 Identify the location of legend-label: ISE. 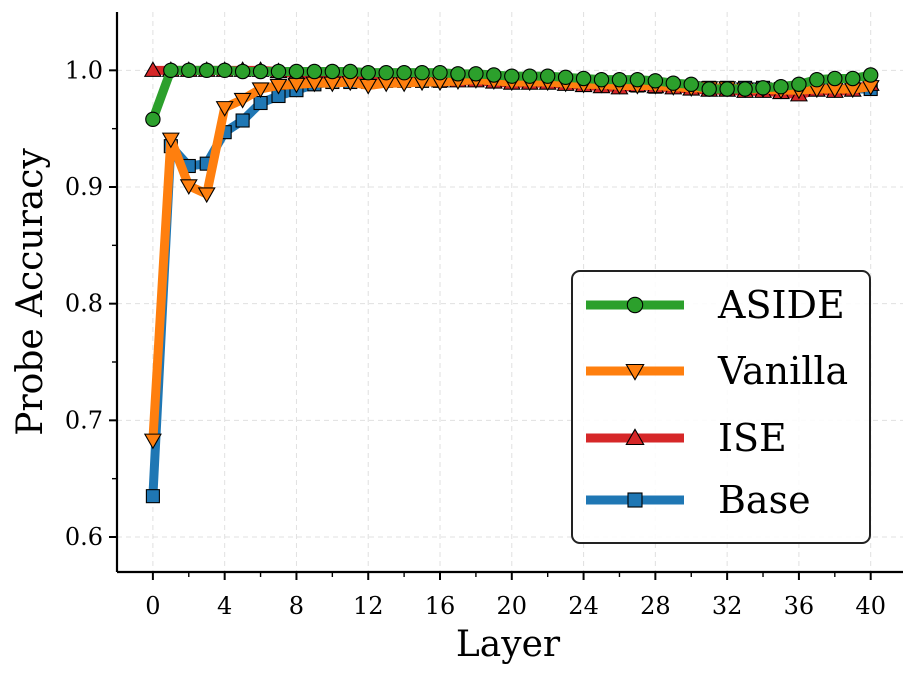
(752, 438).